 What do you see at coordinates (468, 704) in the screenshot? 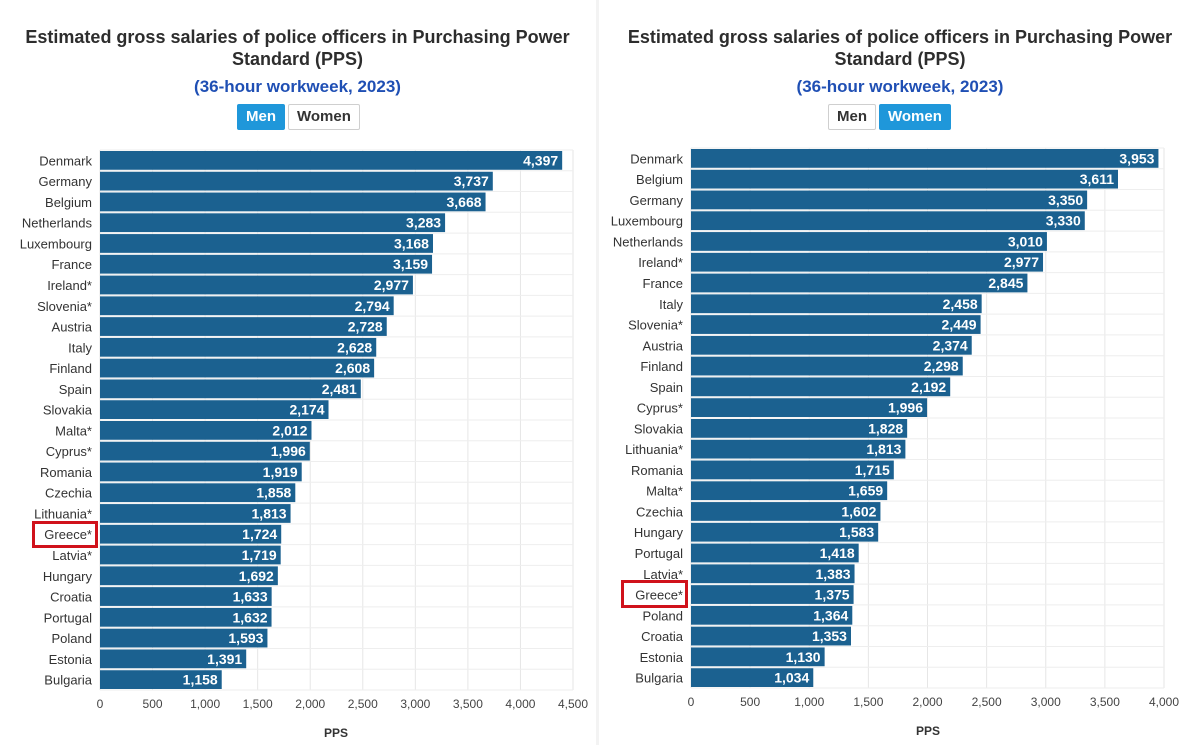
I see `x-tick-label: 3,500` at bounding box center [468, 704].